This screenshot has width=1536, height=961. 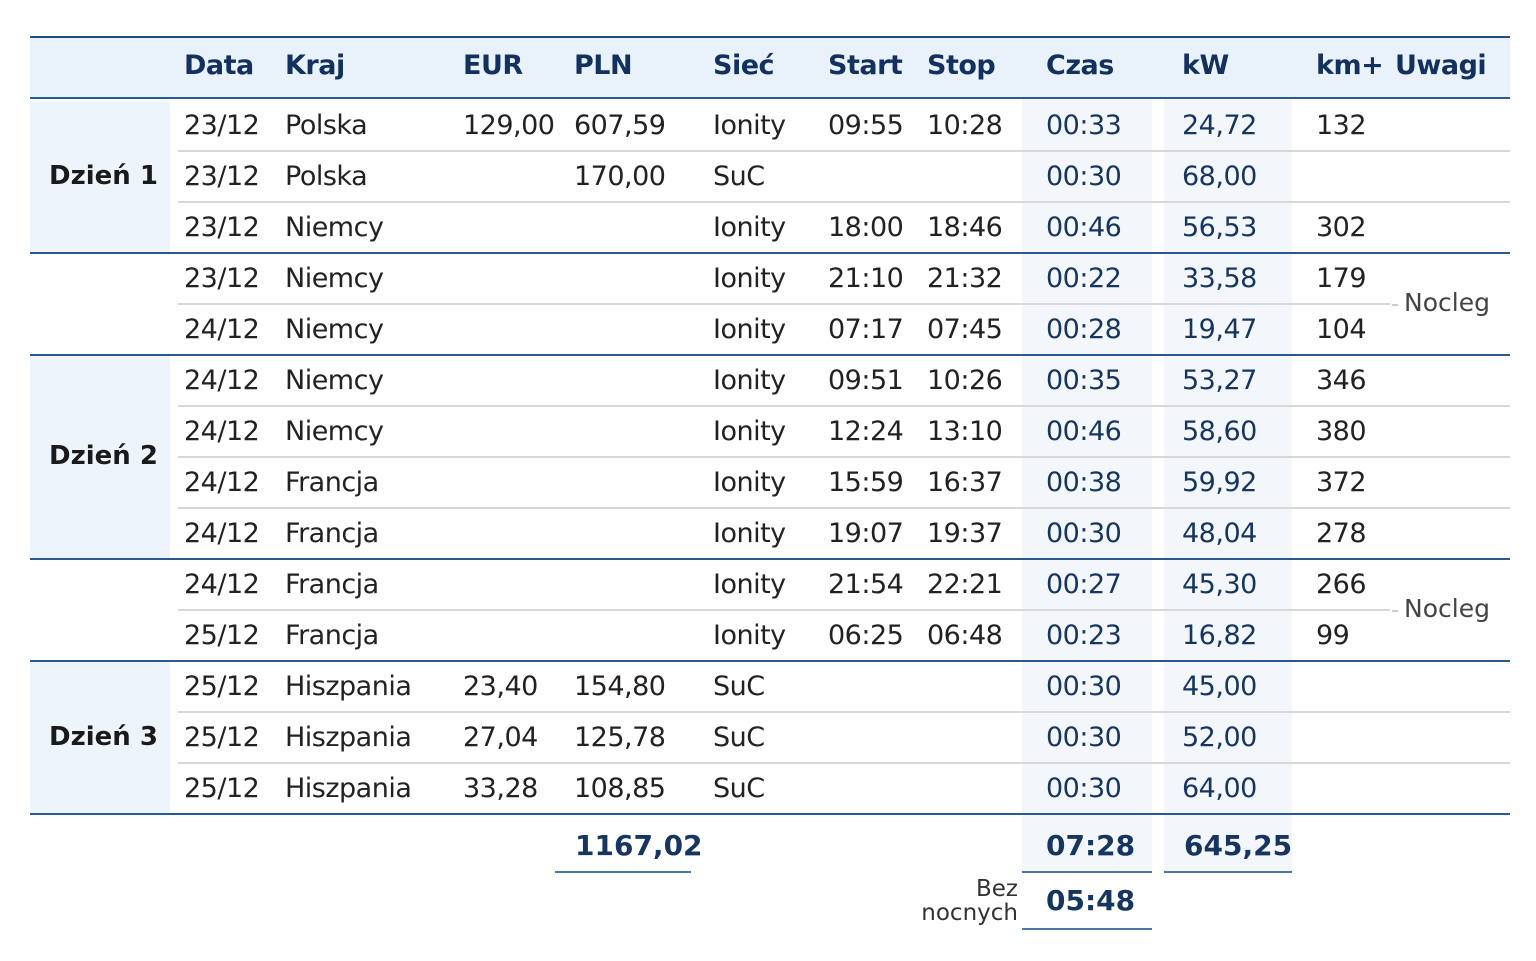 What do you see at coordinates (965, 584) in the screenshot?
I see `cell-stop: 22:21` at bounding box center [965, 584].